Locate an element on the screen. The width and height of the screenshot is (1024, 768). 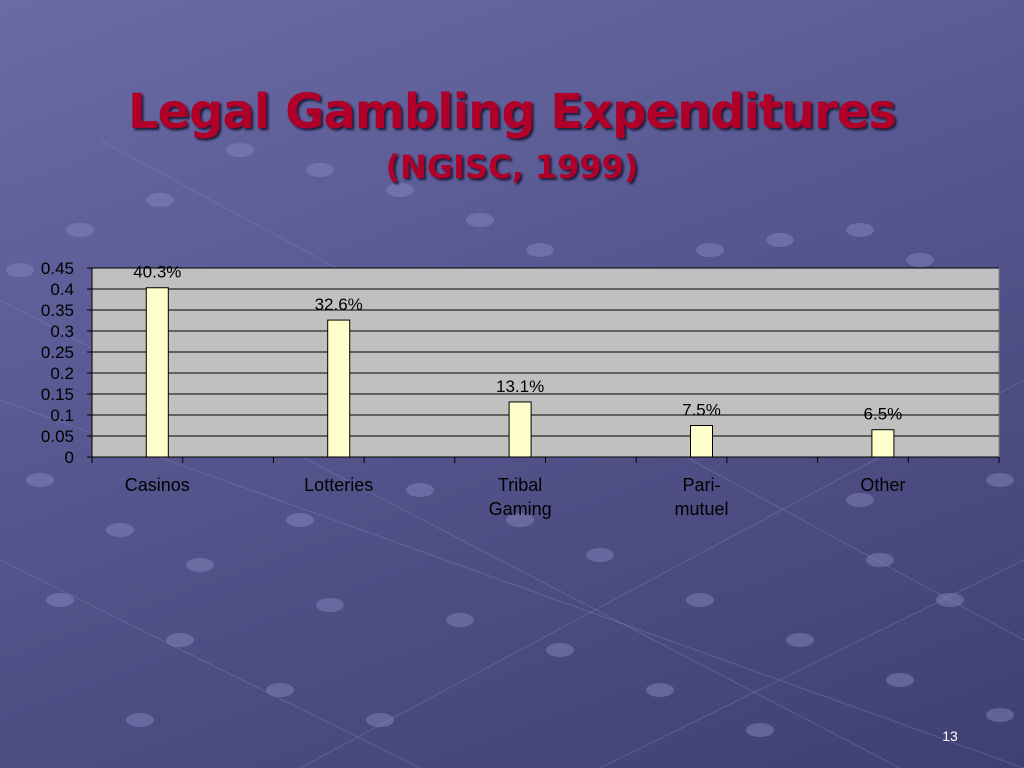
y-tick-label: 0.4 is located at coordinates (62, 289).